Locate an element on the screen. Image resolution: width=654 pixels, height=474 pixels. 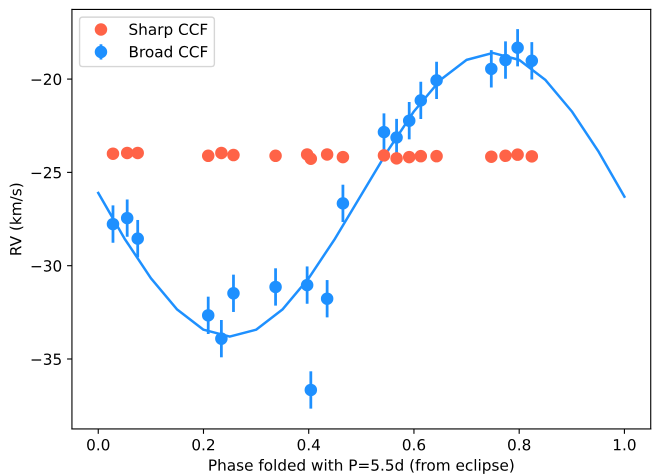
x-tick-label: 0.4 is located at coordinates (309, 444).